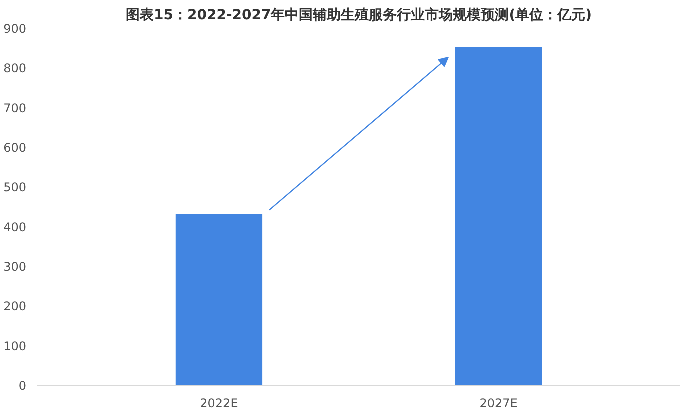 The width and height of the screenshot is (700, 415). What do you see at coordinates (15, 187) in the screenshot?
I see `y-tick-label: 500` at bounding box center [15, 187].